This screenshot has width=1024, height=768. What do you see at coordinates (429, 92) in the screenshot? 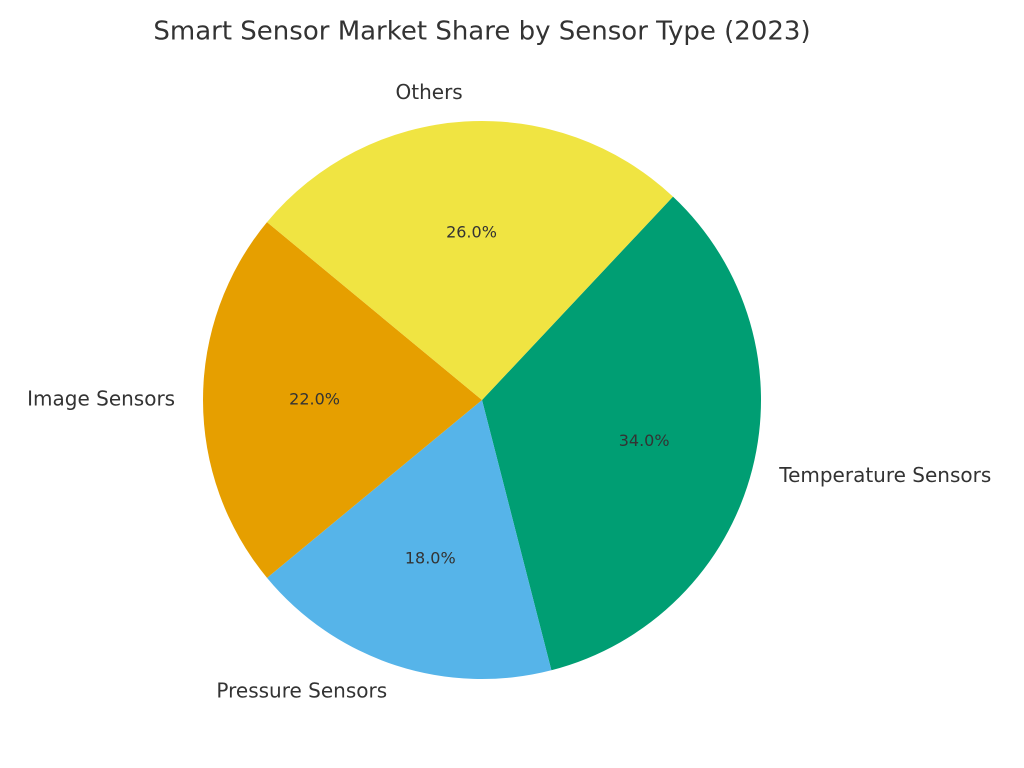
I see `slice-label: Others` at bounding box center [429, 92].